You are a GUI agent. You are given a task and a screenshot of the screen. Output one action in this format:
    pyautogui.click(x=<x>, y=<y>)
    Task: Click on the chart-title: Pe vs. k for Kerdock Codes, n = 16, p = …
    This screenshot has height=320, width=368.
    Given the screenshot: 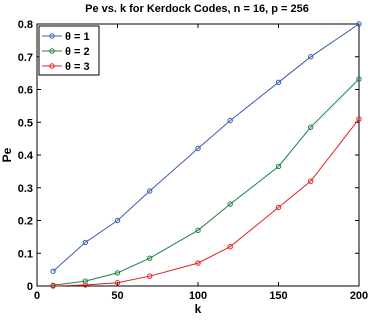 What is the action you would take?
    pyautogui.click(x=197, y=9)
    